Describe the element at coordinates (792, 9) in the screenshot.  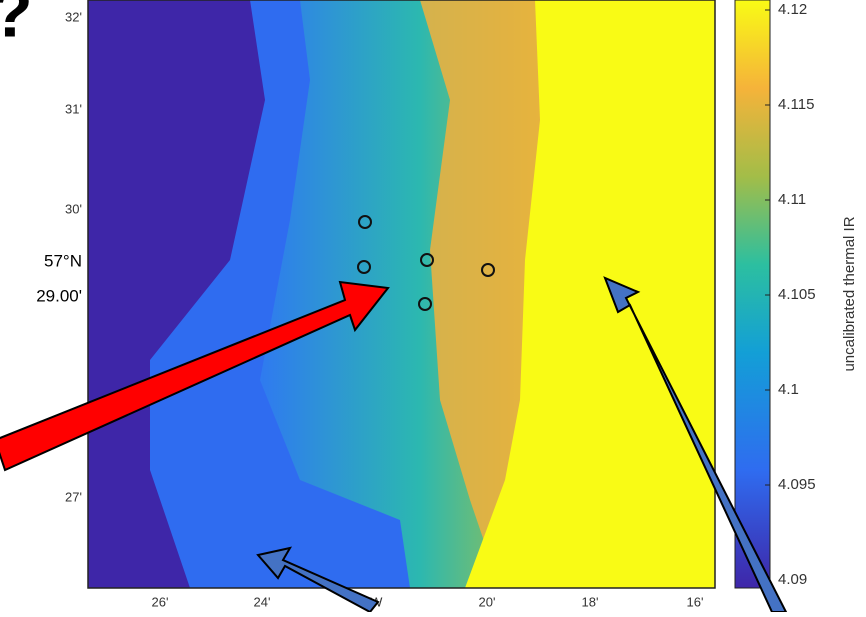
I see `colorbar-tick-label: 4.12` at that location.